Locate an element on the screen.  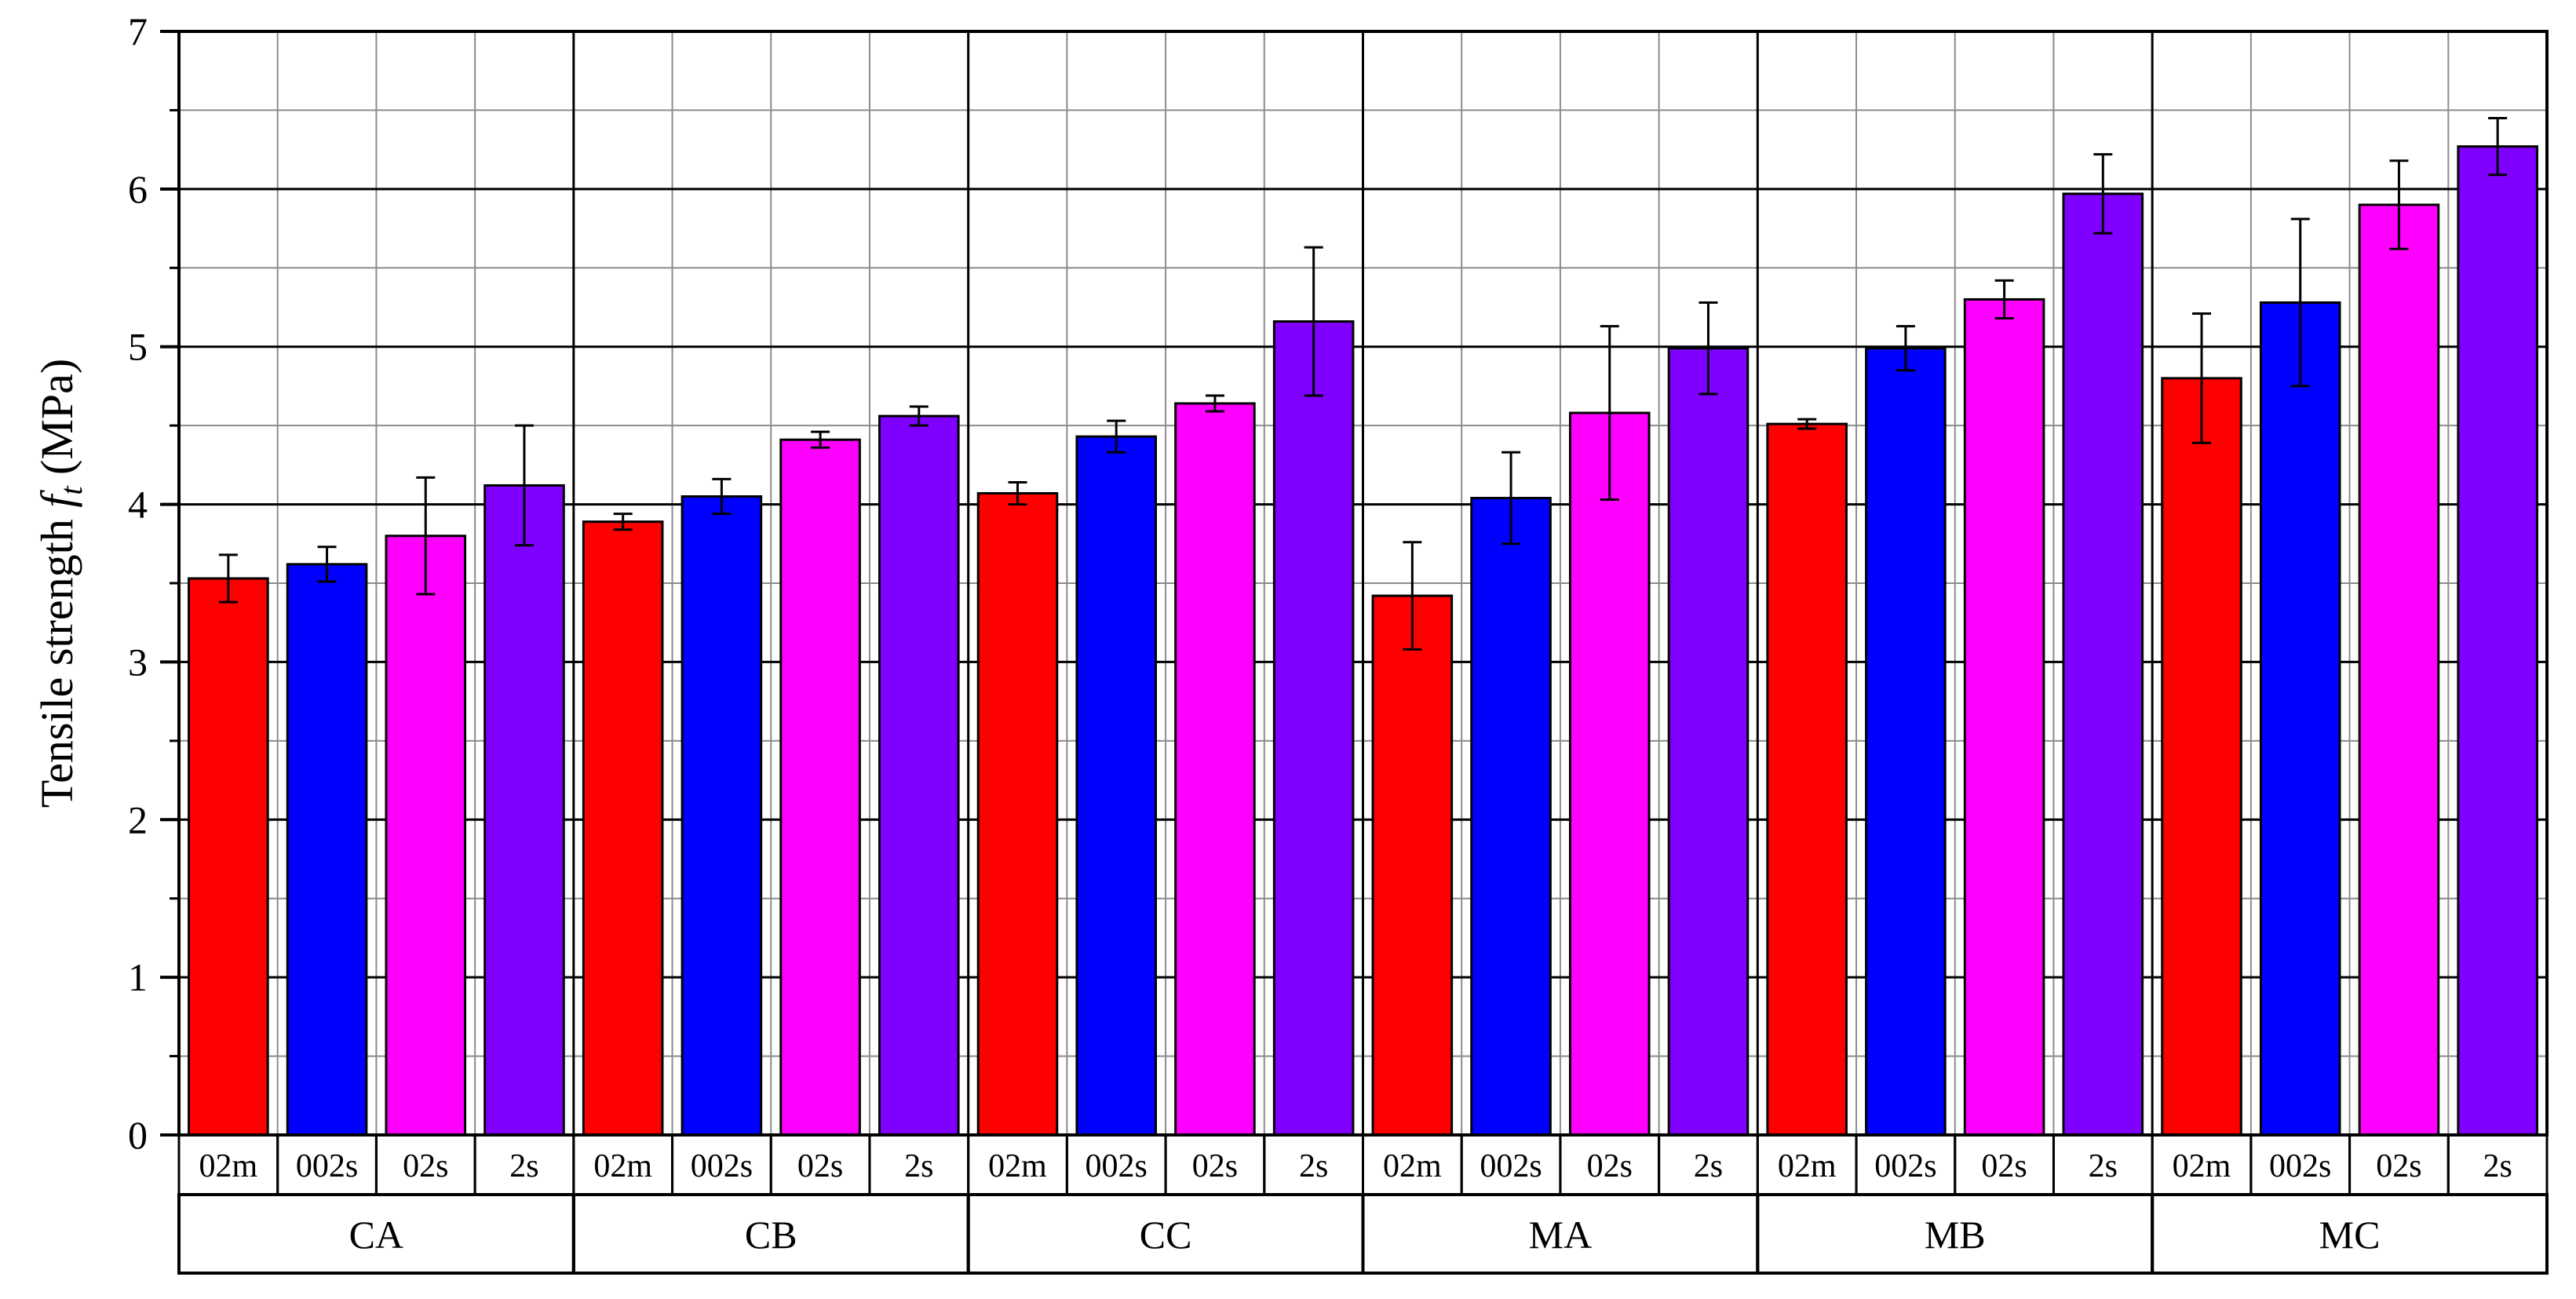
bar-CB-002s is located at coordinates (721, 816).